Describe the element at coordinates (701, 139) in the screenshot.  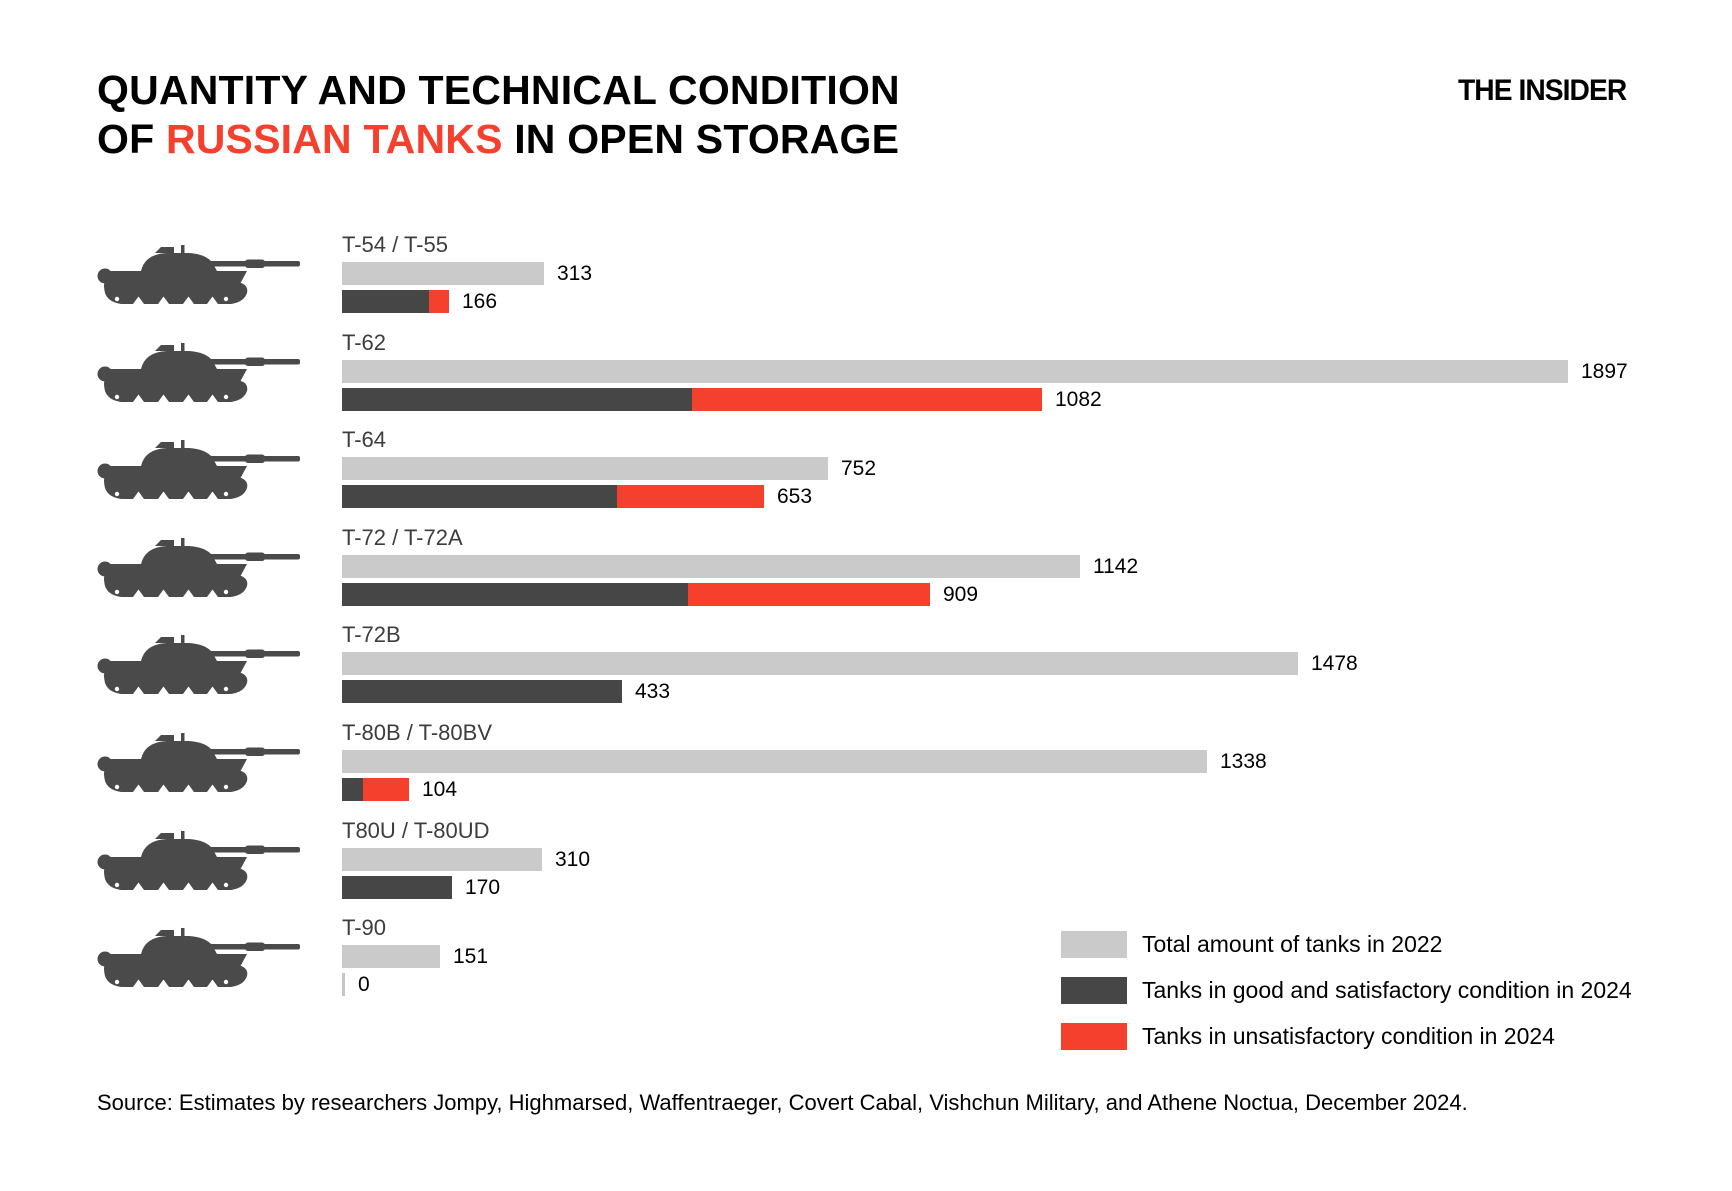
I see `title-line2-suffix: IN OPEN STORAGE` at that location.